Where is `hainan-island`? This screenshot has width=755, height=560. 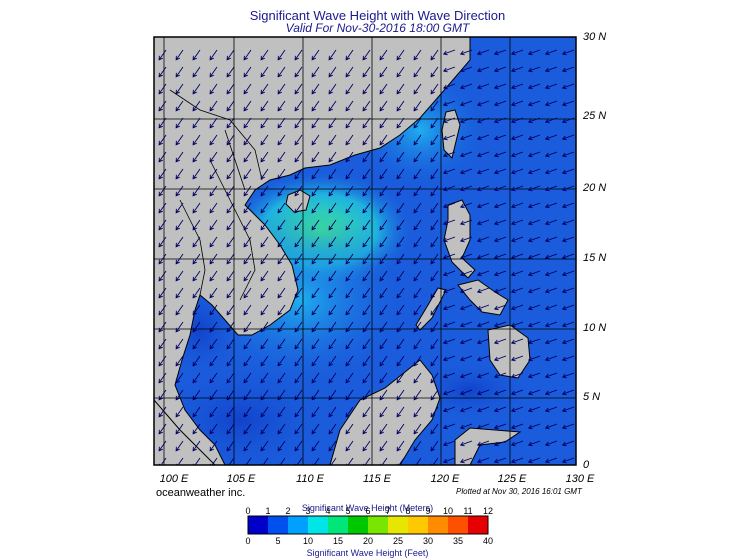
hainan-island is located at coordinates (298, 201).